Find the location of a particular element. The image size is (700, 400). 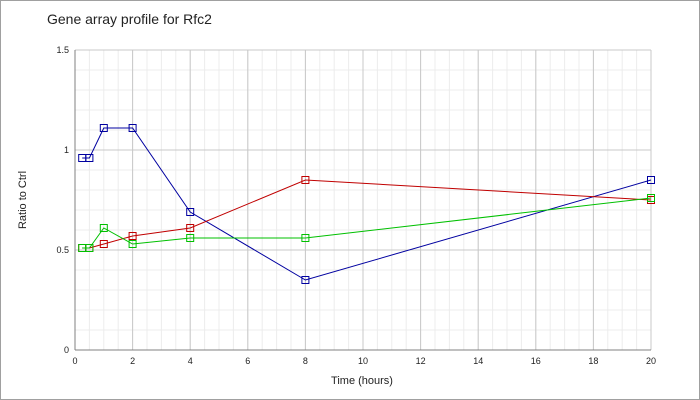

x-axis-label: Time (hours) is located at coordinates (362, 381).